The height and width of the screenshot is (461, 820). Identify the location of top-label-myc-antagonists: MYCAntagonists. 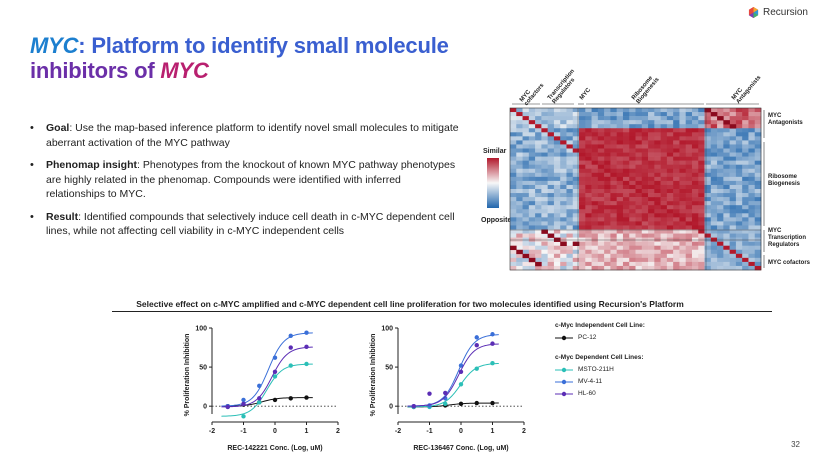
(747, 87).